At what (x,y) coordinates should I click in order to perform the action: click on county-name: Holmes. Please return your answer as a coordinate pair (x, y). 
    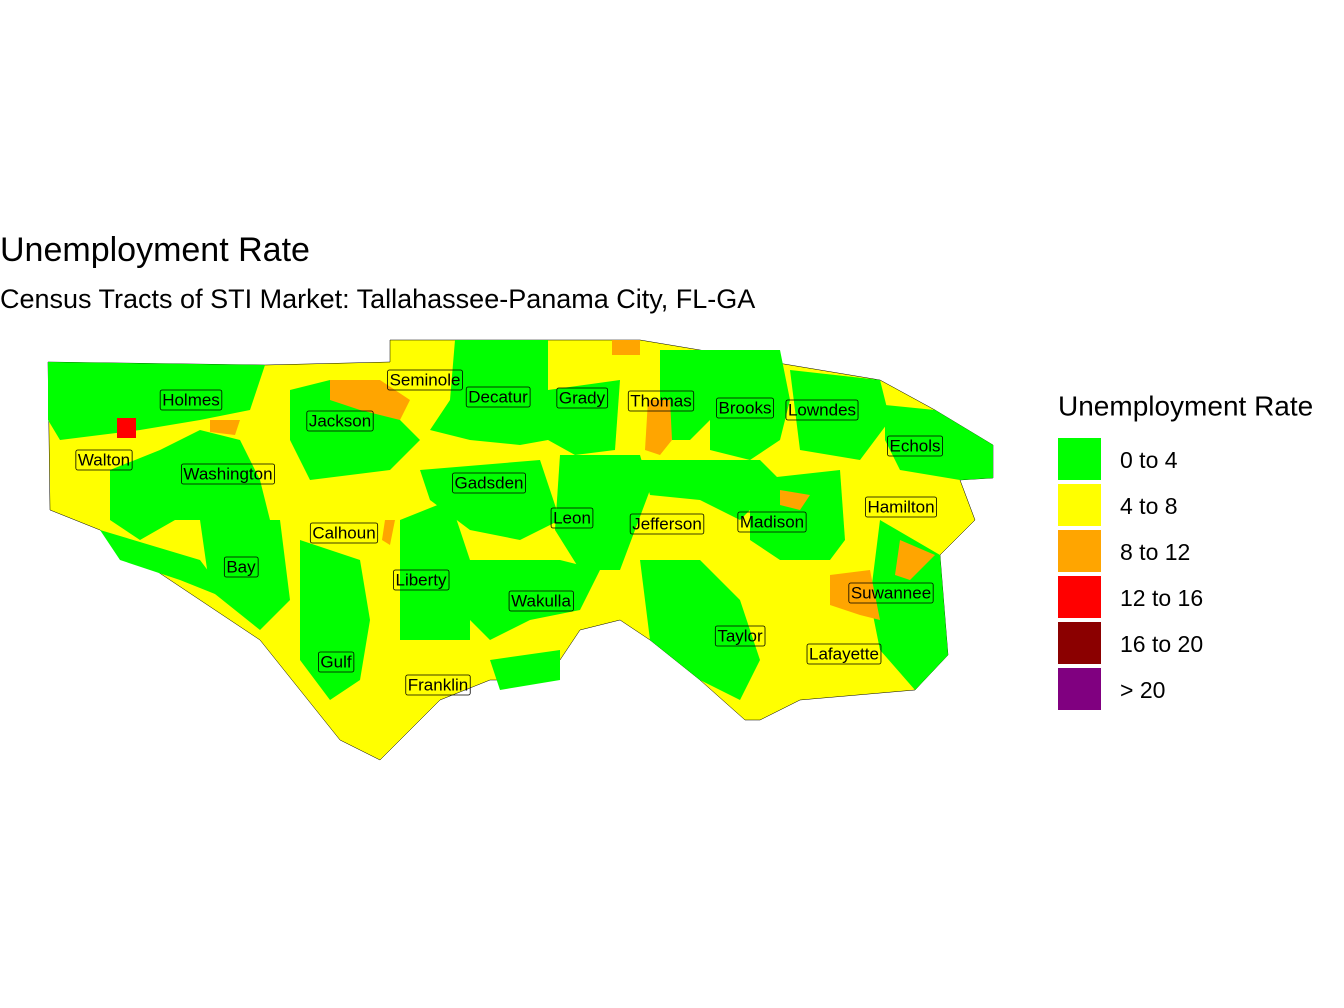
    Looking at the image, I should click on (191, 399).